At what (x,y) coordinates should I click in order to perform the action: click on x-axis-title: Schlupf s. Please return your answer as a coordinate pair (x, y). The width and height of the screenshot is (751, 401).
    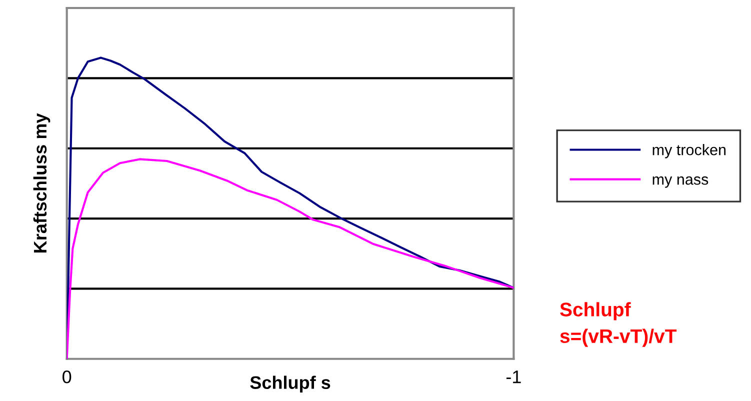
    Looking at the image, I should click on (290, 384).